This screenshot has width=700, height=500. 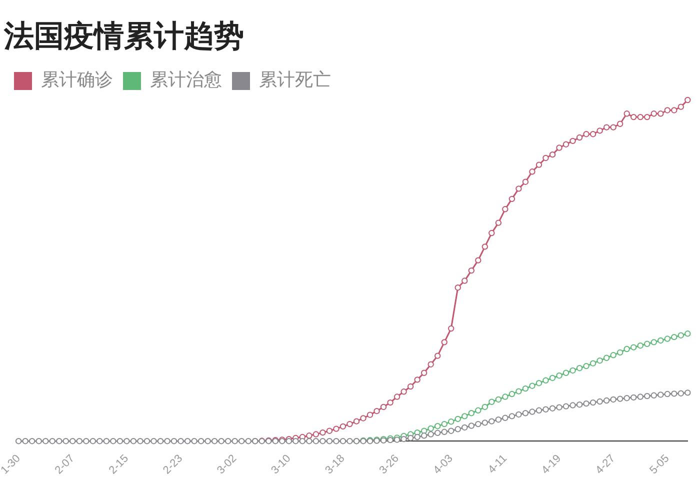 I want to click on x-tick-label: 4-19, so click(x=551, y=464).